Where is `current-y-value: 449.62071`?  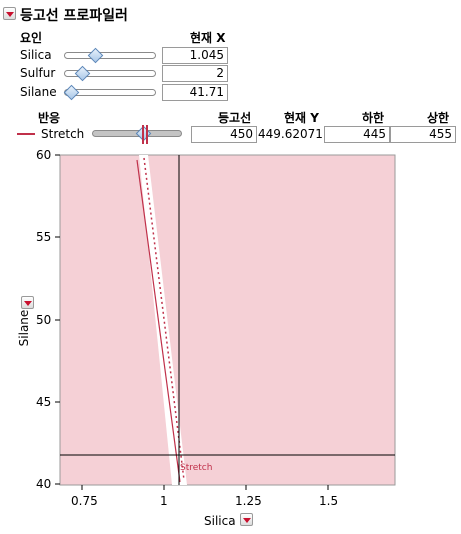
current-y-value: 449.62071 is located at coordinates (290, 134).